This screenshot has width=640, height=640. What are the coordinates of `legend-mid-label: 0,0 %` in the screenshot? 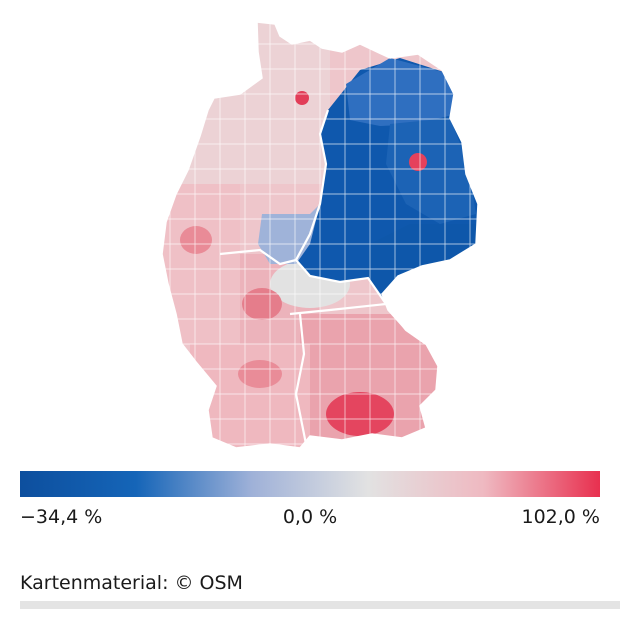 It's located at (310, 517).